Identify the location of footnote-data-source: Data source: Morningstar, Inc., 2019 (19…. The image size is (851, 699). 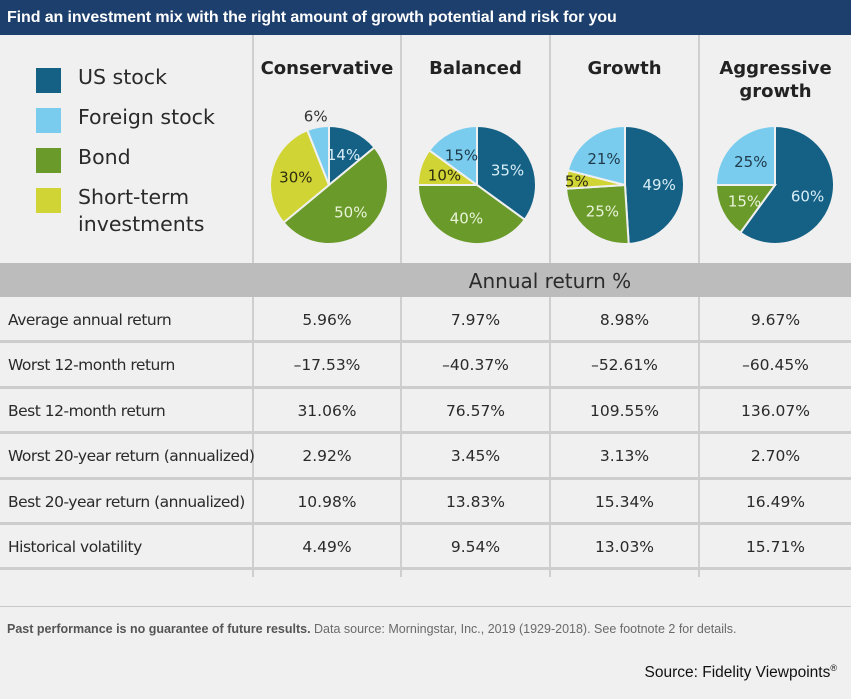
(523, 629).